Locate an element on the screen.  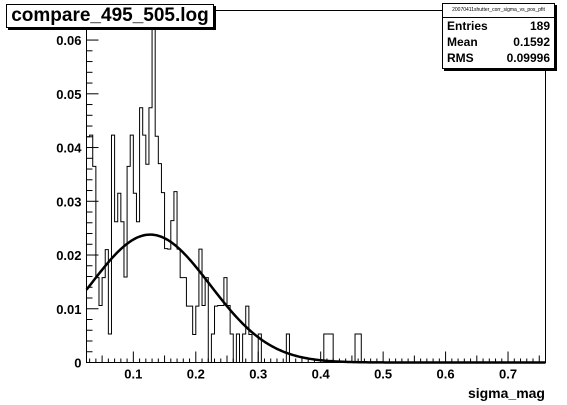
x-tick-label: 0.3 is located at coordinates (258, 374).